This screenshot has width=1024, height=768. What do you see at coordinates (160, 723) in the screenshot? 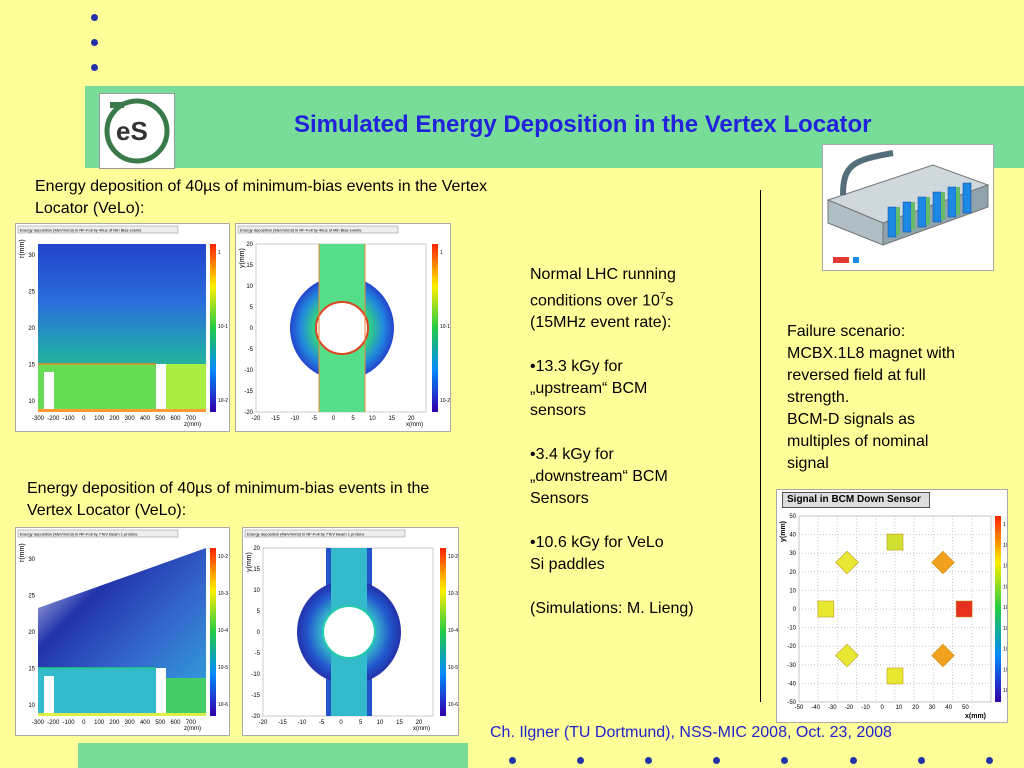
I see `x-tick-label: 500` at bounding box center [160, 723].